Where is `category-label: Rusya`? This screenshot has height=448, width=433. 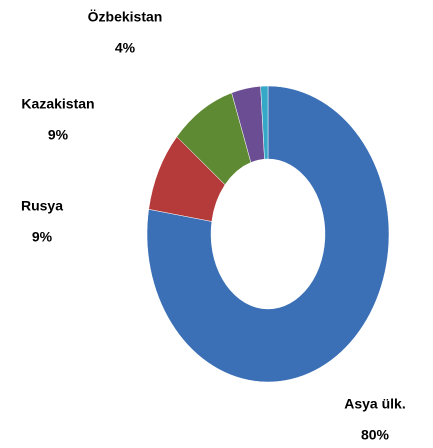 category-label: Rusya is located at coordinates (42, 206).